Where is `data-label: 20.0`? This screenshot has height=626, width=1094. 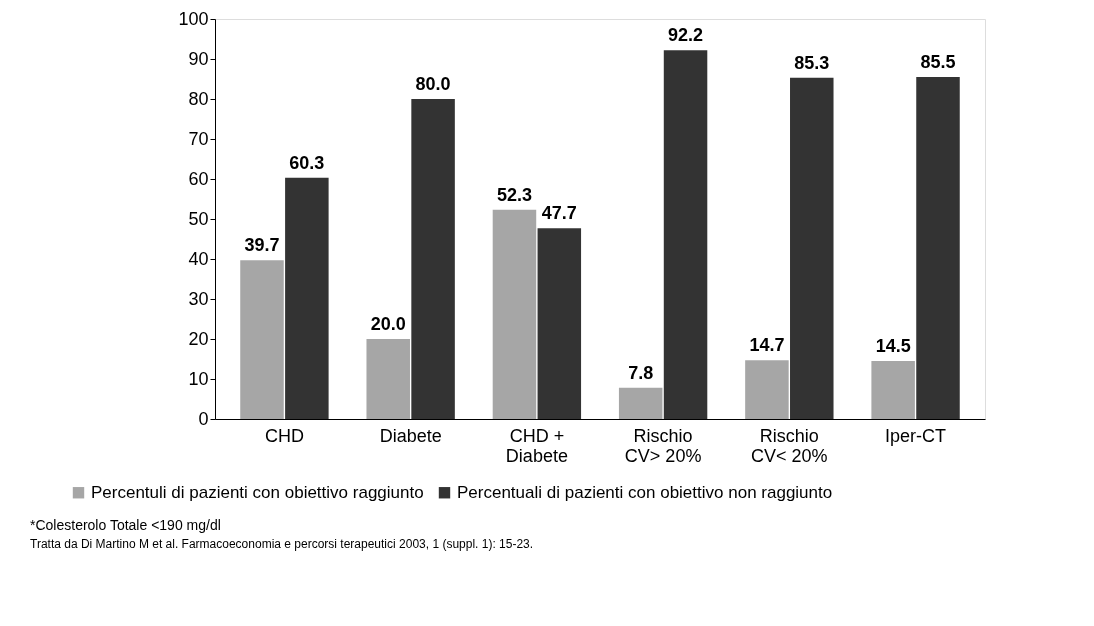
data-label: 20.0 is located at coordinates (388, 324).